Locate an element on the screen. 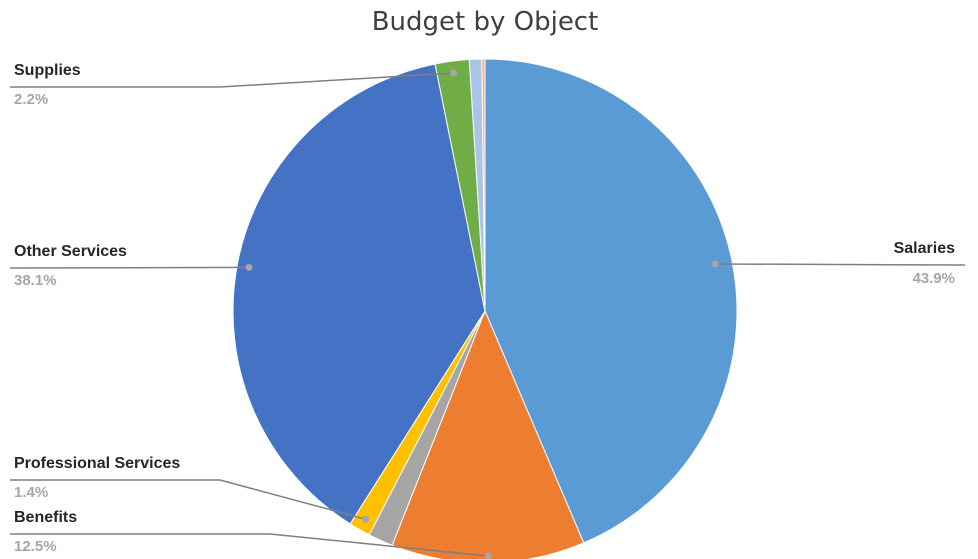 This screenshot has height=559, width=978. label-supplies-name: Supplies is located at coordinates (47, 70).